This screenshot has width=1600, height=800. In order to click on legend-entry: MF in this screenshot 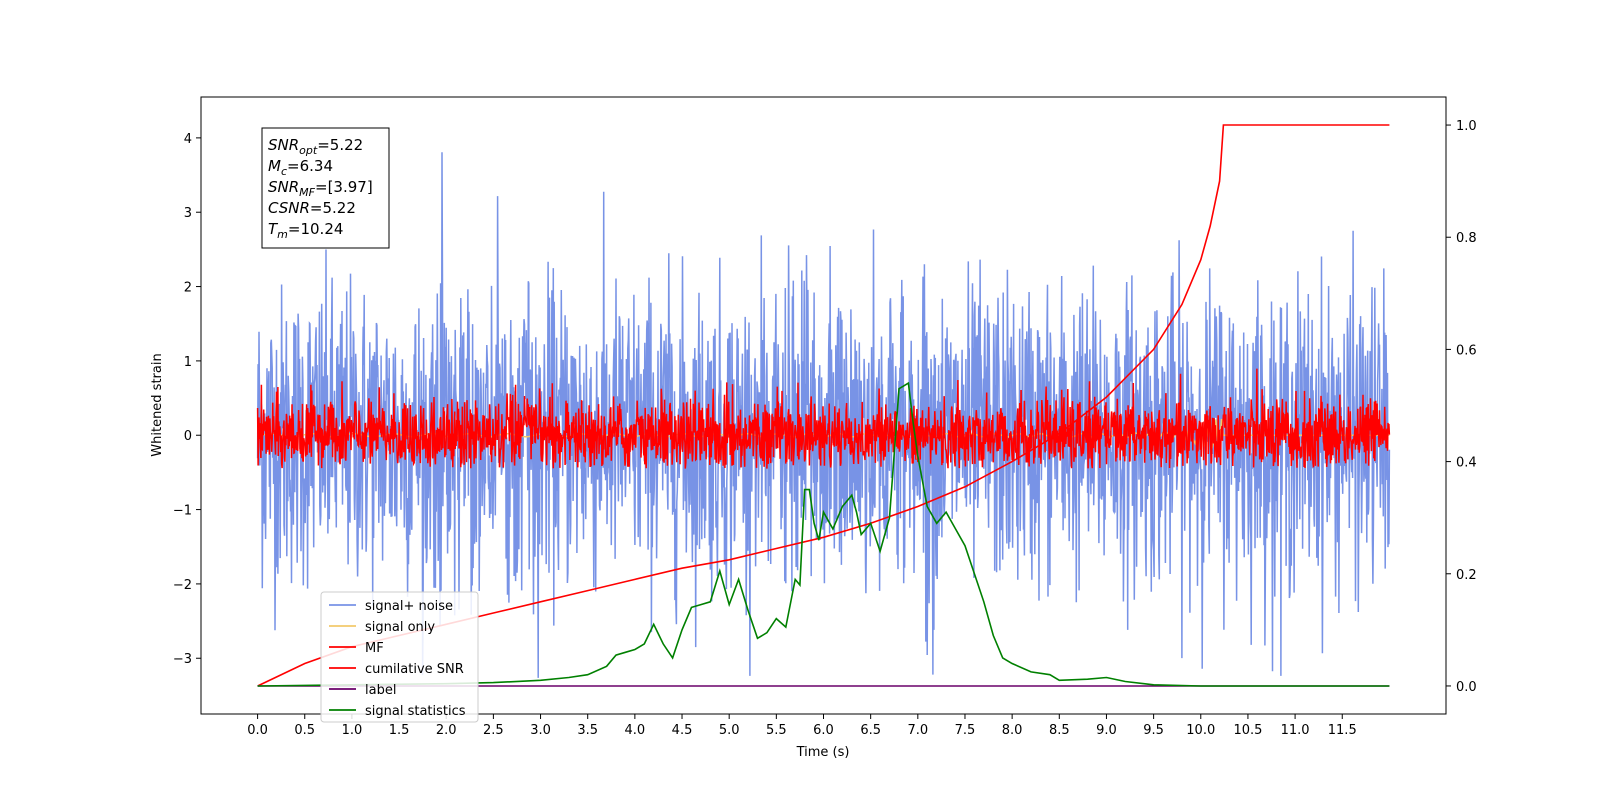, I will do `click(374, 648)`.